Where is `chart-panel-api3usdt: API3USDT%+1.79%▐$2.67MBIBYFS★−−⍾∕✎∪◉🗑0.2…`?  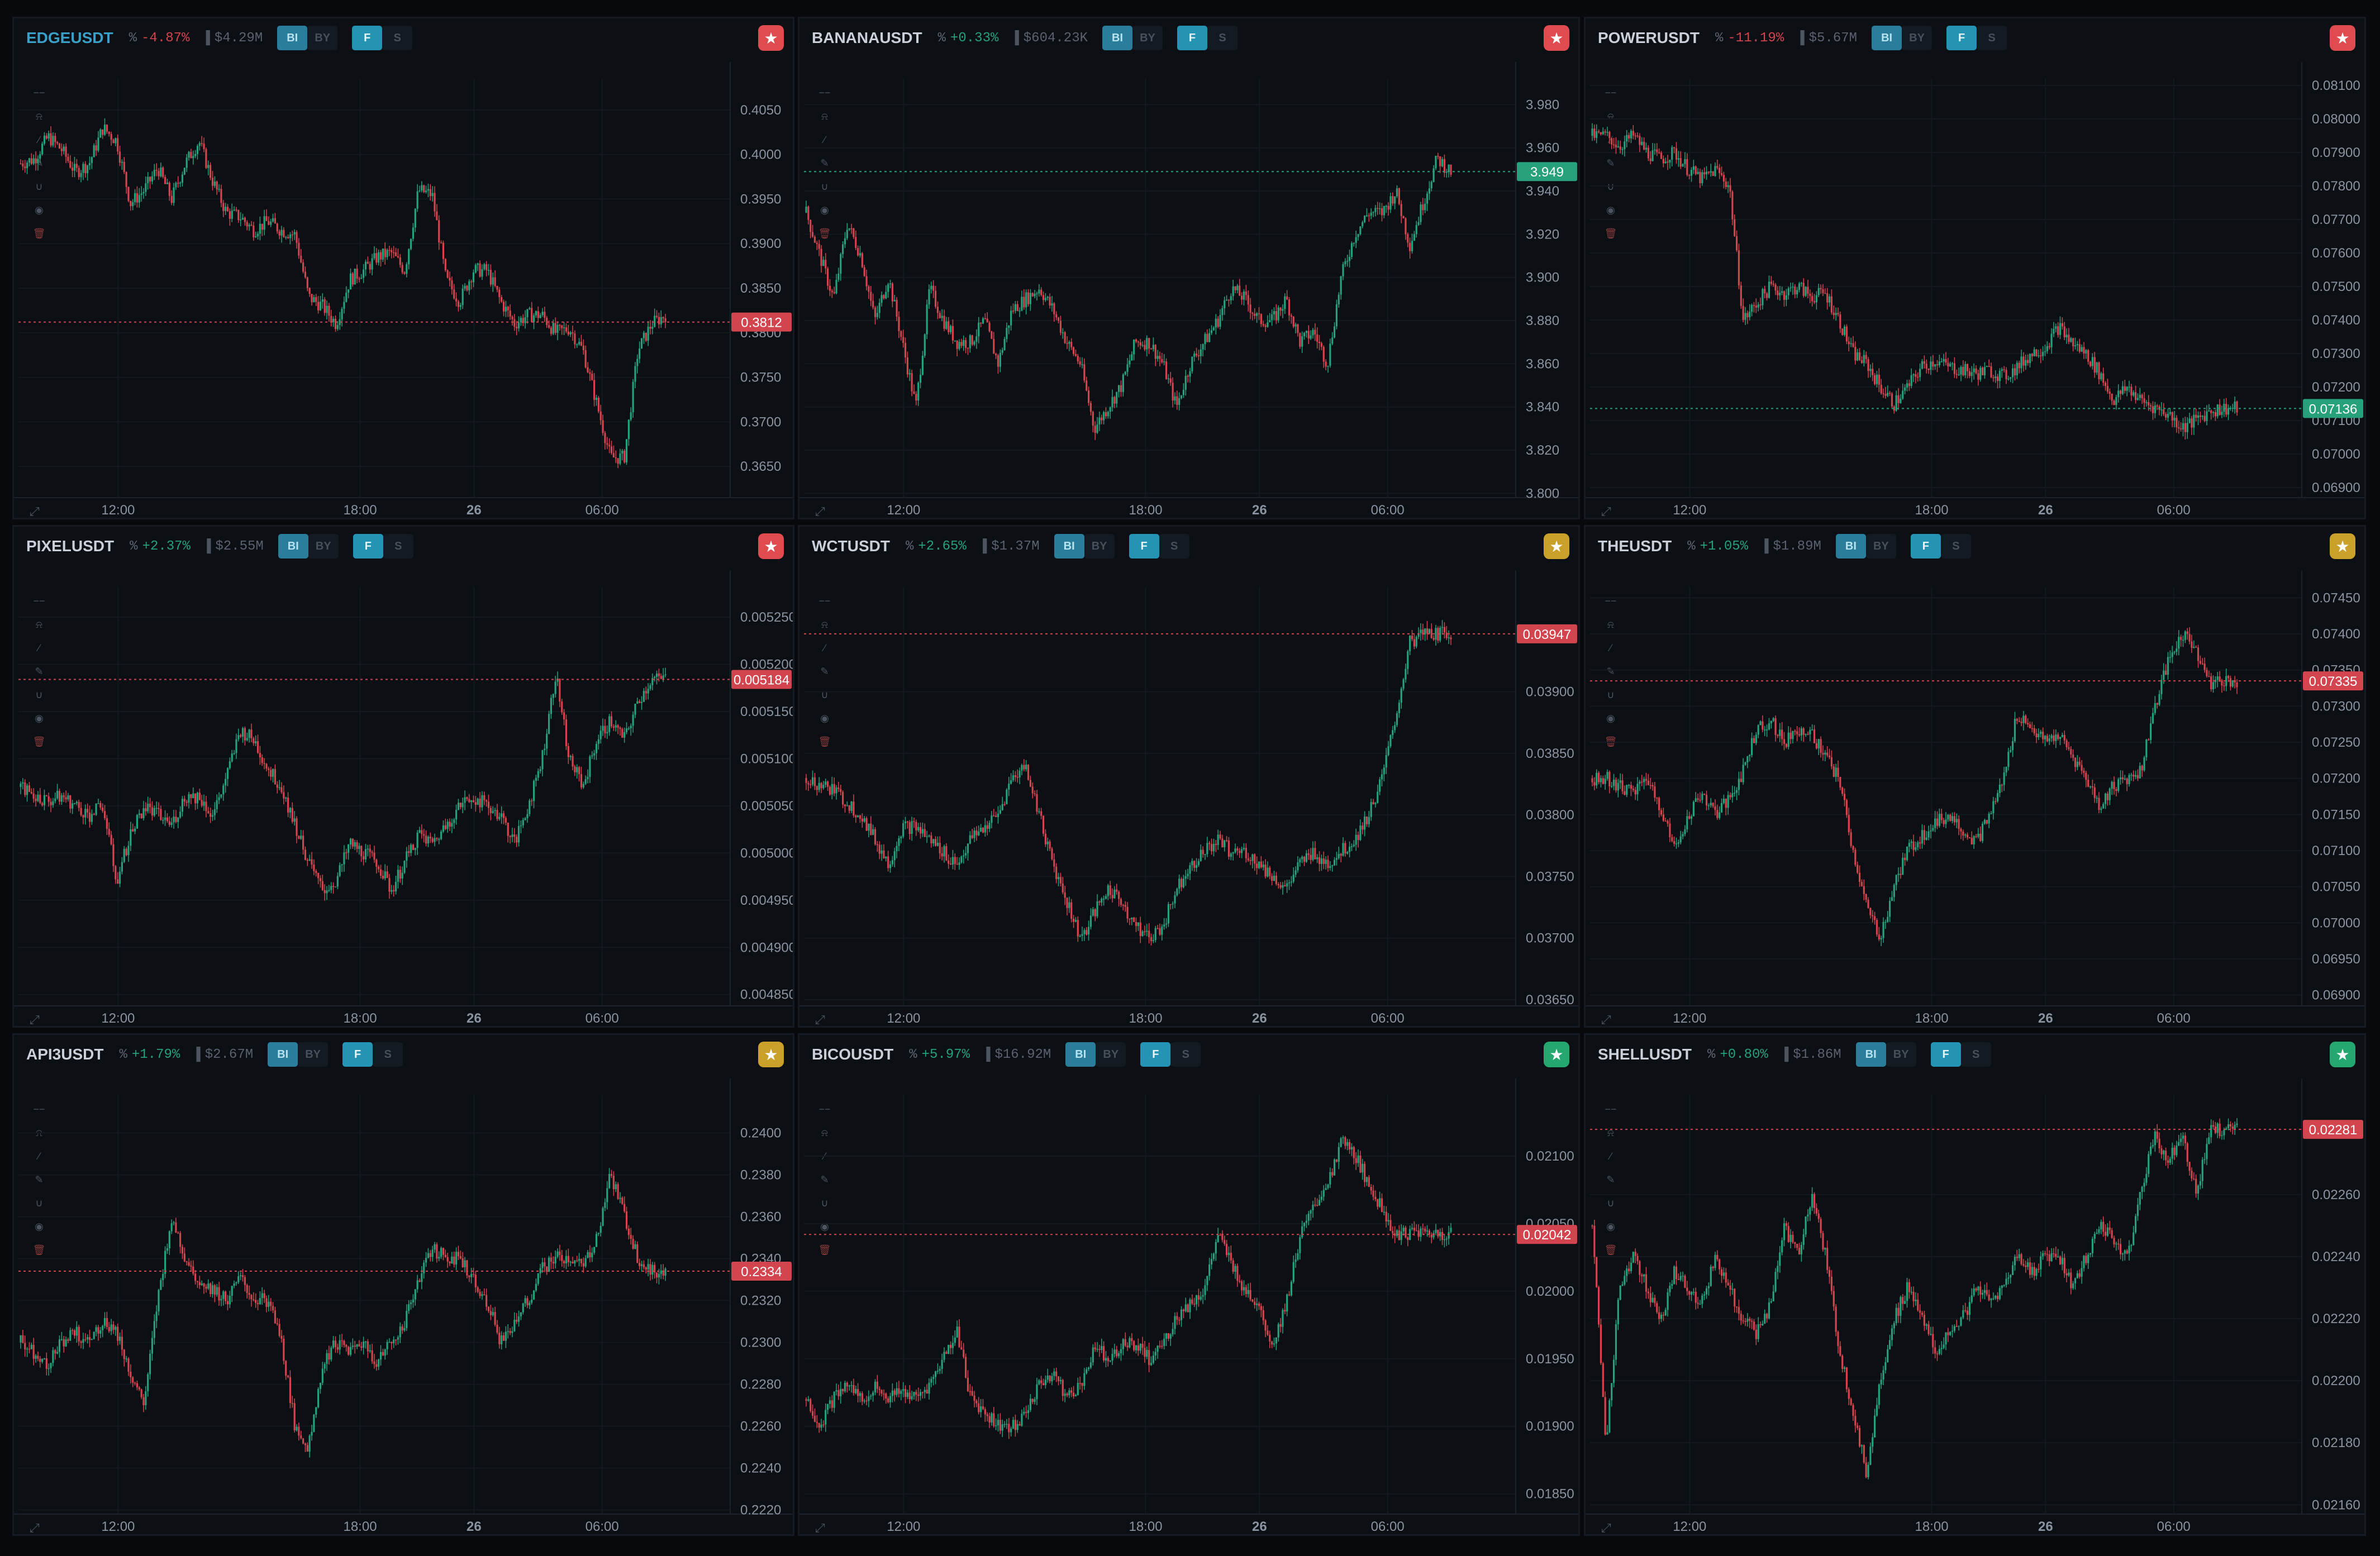
chart-panel-api3usdt: API3USDT%+1.79%▐$2.67MBIBYFS★−−⍾∕✎∪◉🗑0.2… is located at coordinates (403, 1284).